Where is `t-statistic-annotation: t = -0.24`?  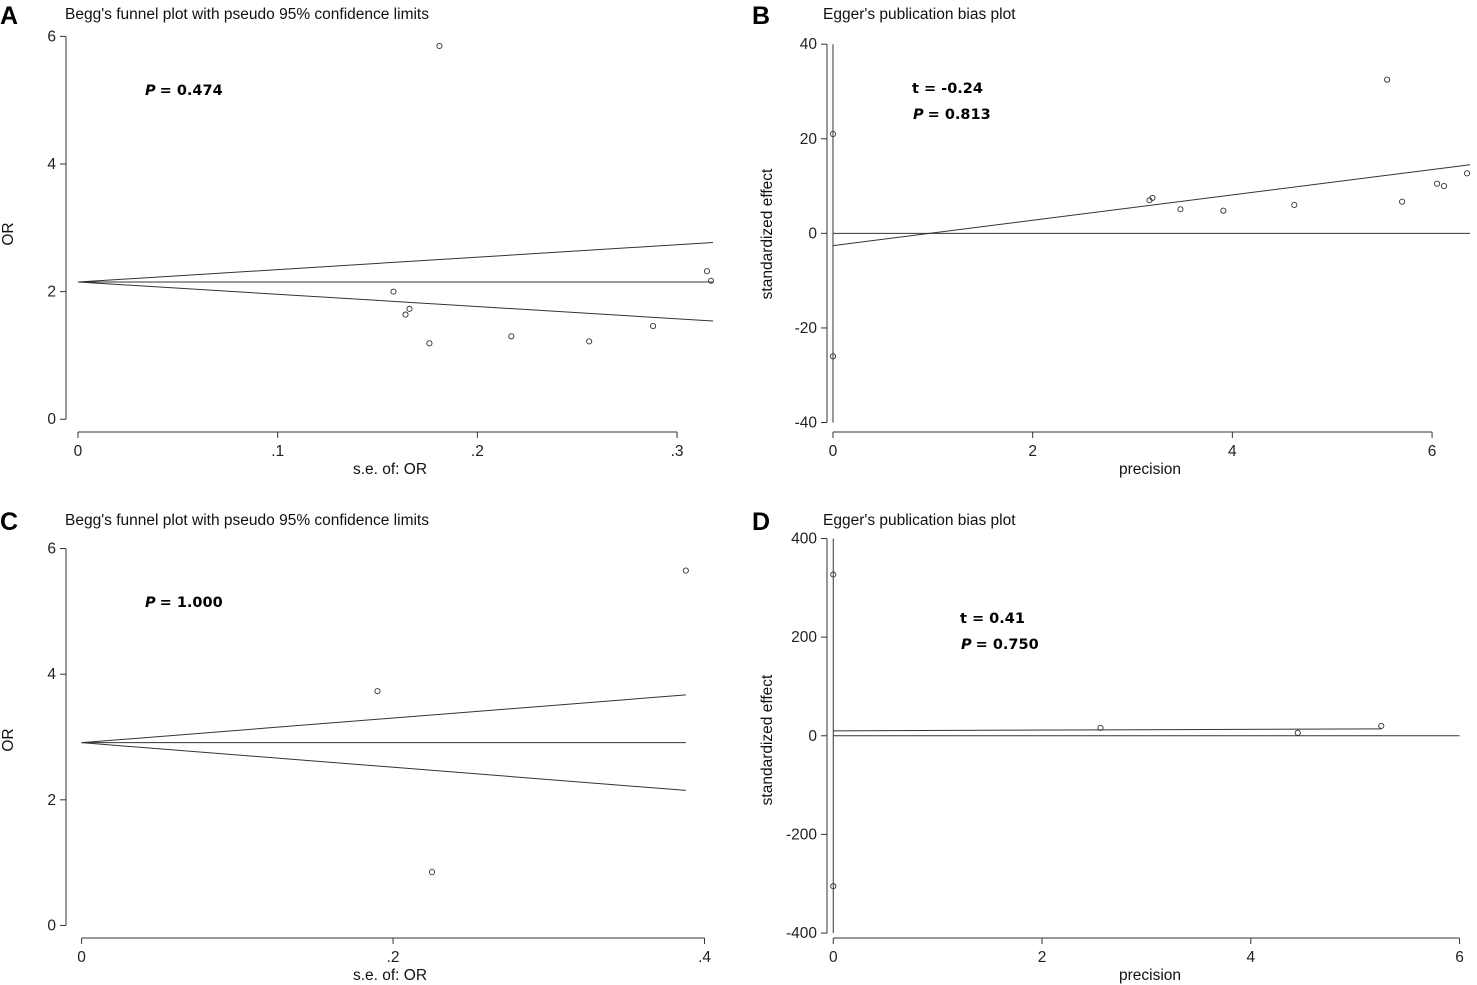 t-statistic-annotation: t = -0.24 is located at coordinates (947, 89).